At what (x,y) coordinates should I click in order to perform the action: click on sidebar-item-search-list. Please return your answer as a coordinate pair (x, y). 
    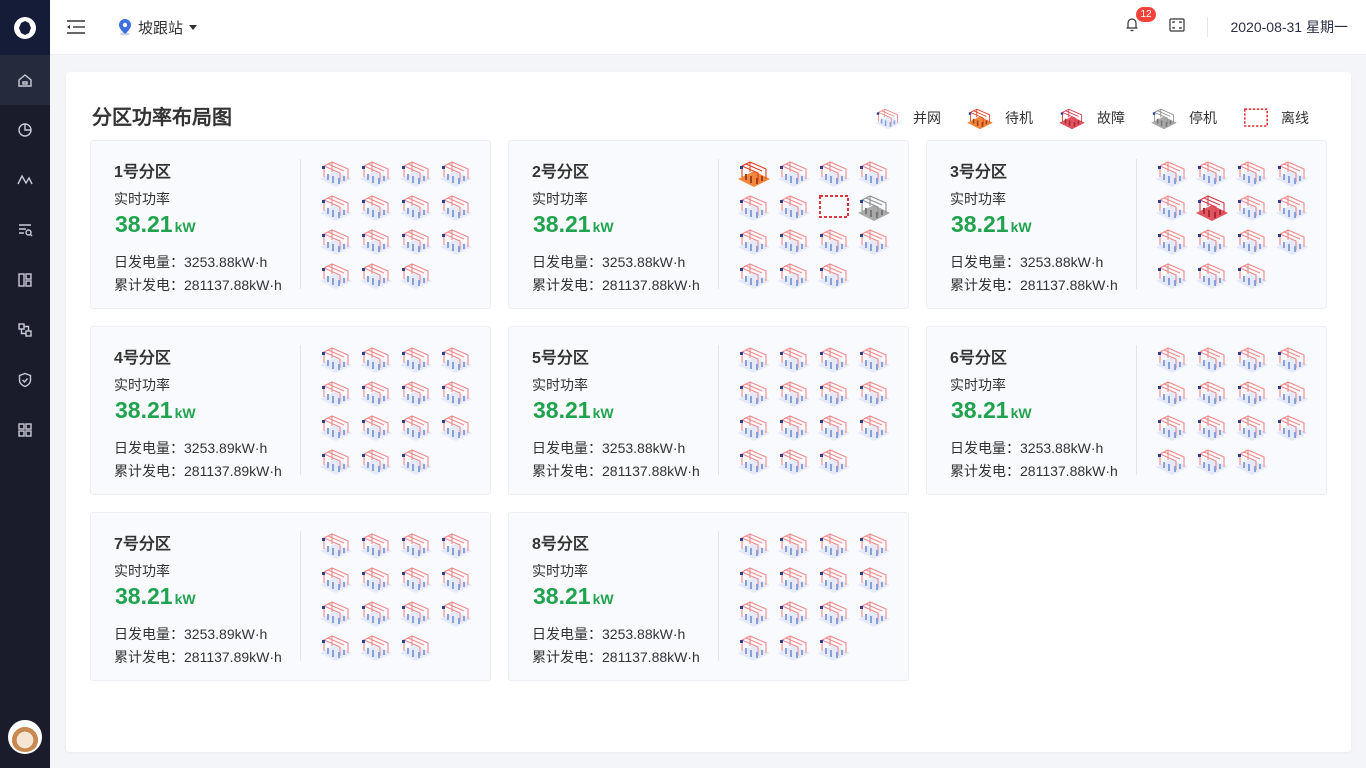
    Looking at the image, I should click on (25, 230).